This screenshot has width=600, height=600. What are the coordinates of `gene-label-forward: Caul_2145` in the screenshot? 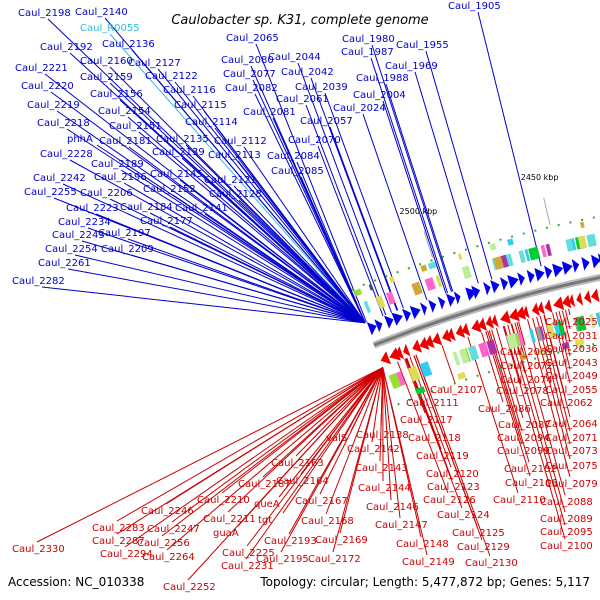 It's located at (176, 174).